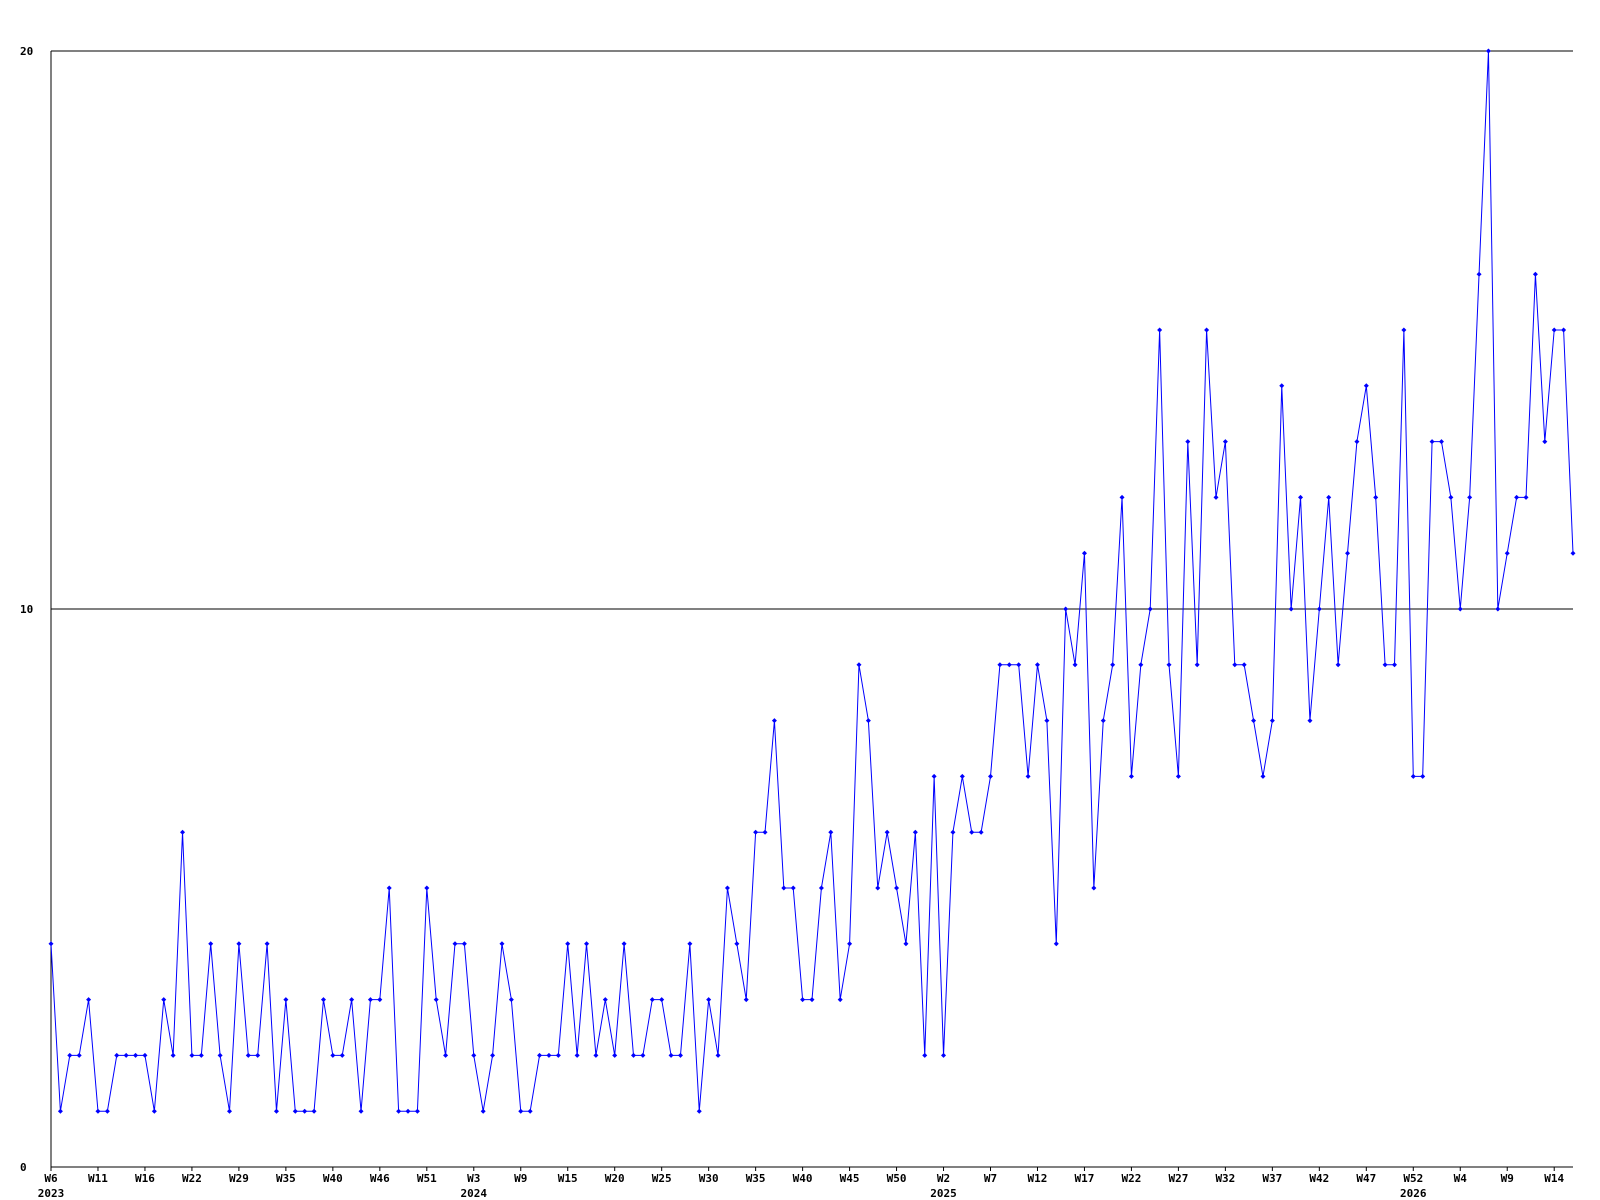 This screenshot has height=1200, width=1600. Describe the element at coordinates (286, 1178) in the screenshot. I see `x-tick-label: W35` at that location.